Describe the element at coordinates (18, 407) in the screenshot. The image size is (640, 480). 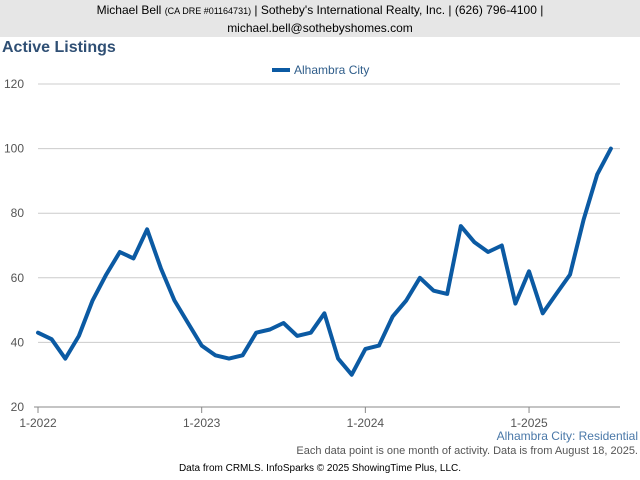
I see `y-tick-label: 20` at that location.